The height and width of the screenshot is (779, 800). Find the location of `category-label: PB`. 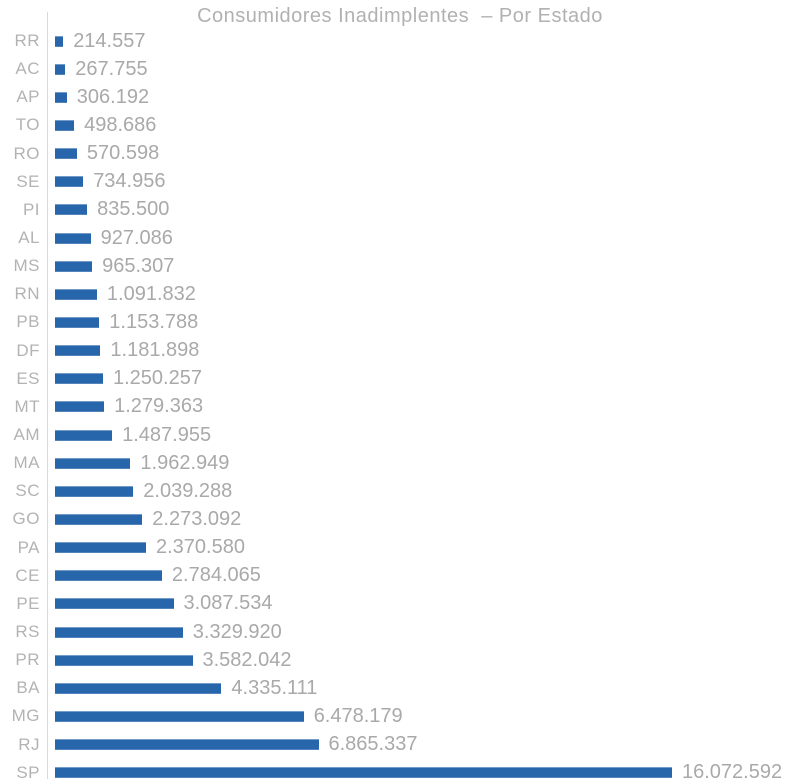

category-label: PB is located at coordinates (28, 322).